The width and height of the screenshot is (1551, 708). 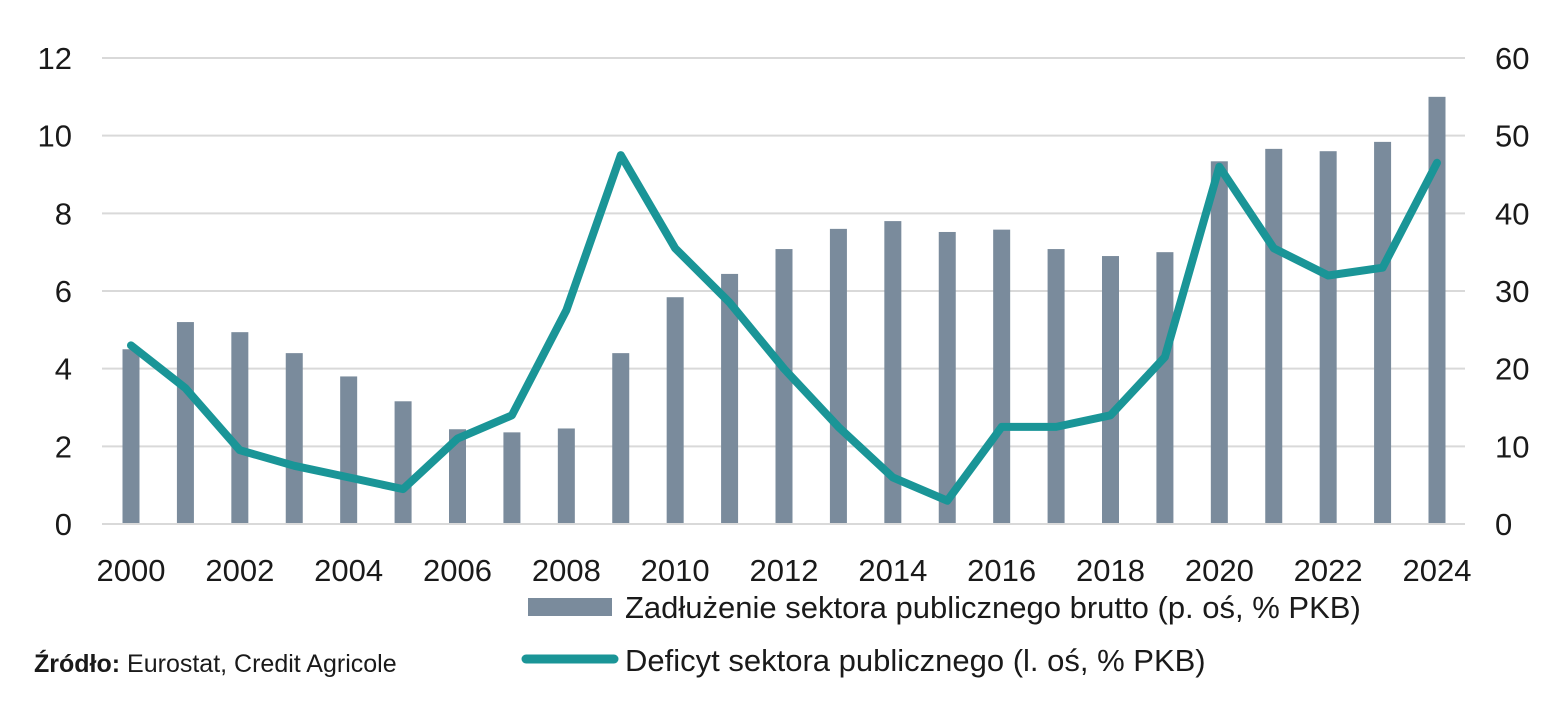 What do you see at coordinates (1383, 332) in the screenshot?
I see `debt-bar-2023` at bounding box center [1383, 332].